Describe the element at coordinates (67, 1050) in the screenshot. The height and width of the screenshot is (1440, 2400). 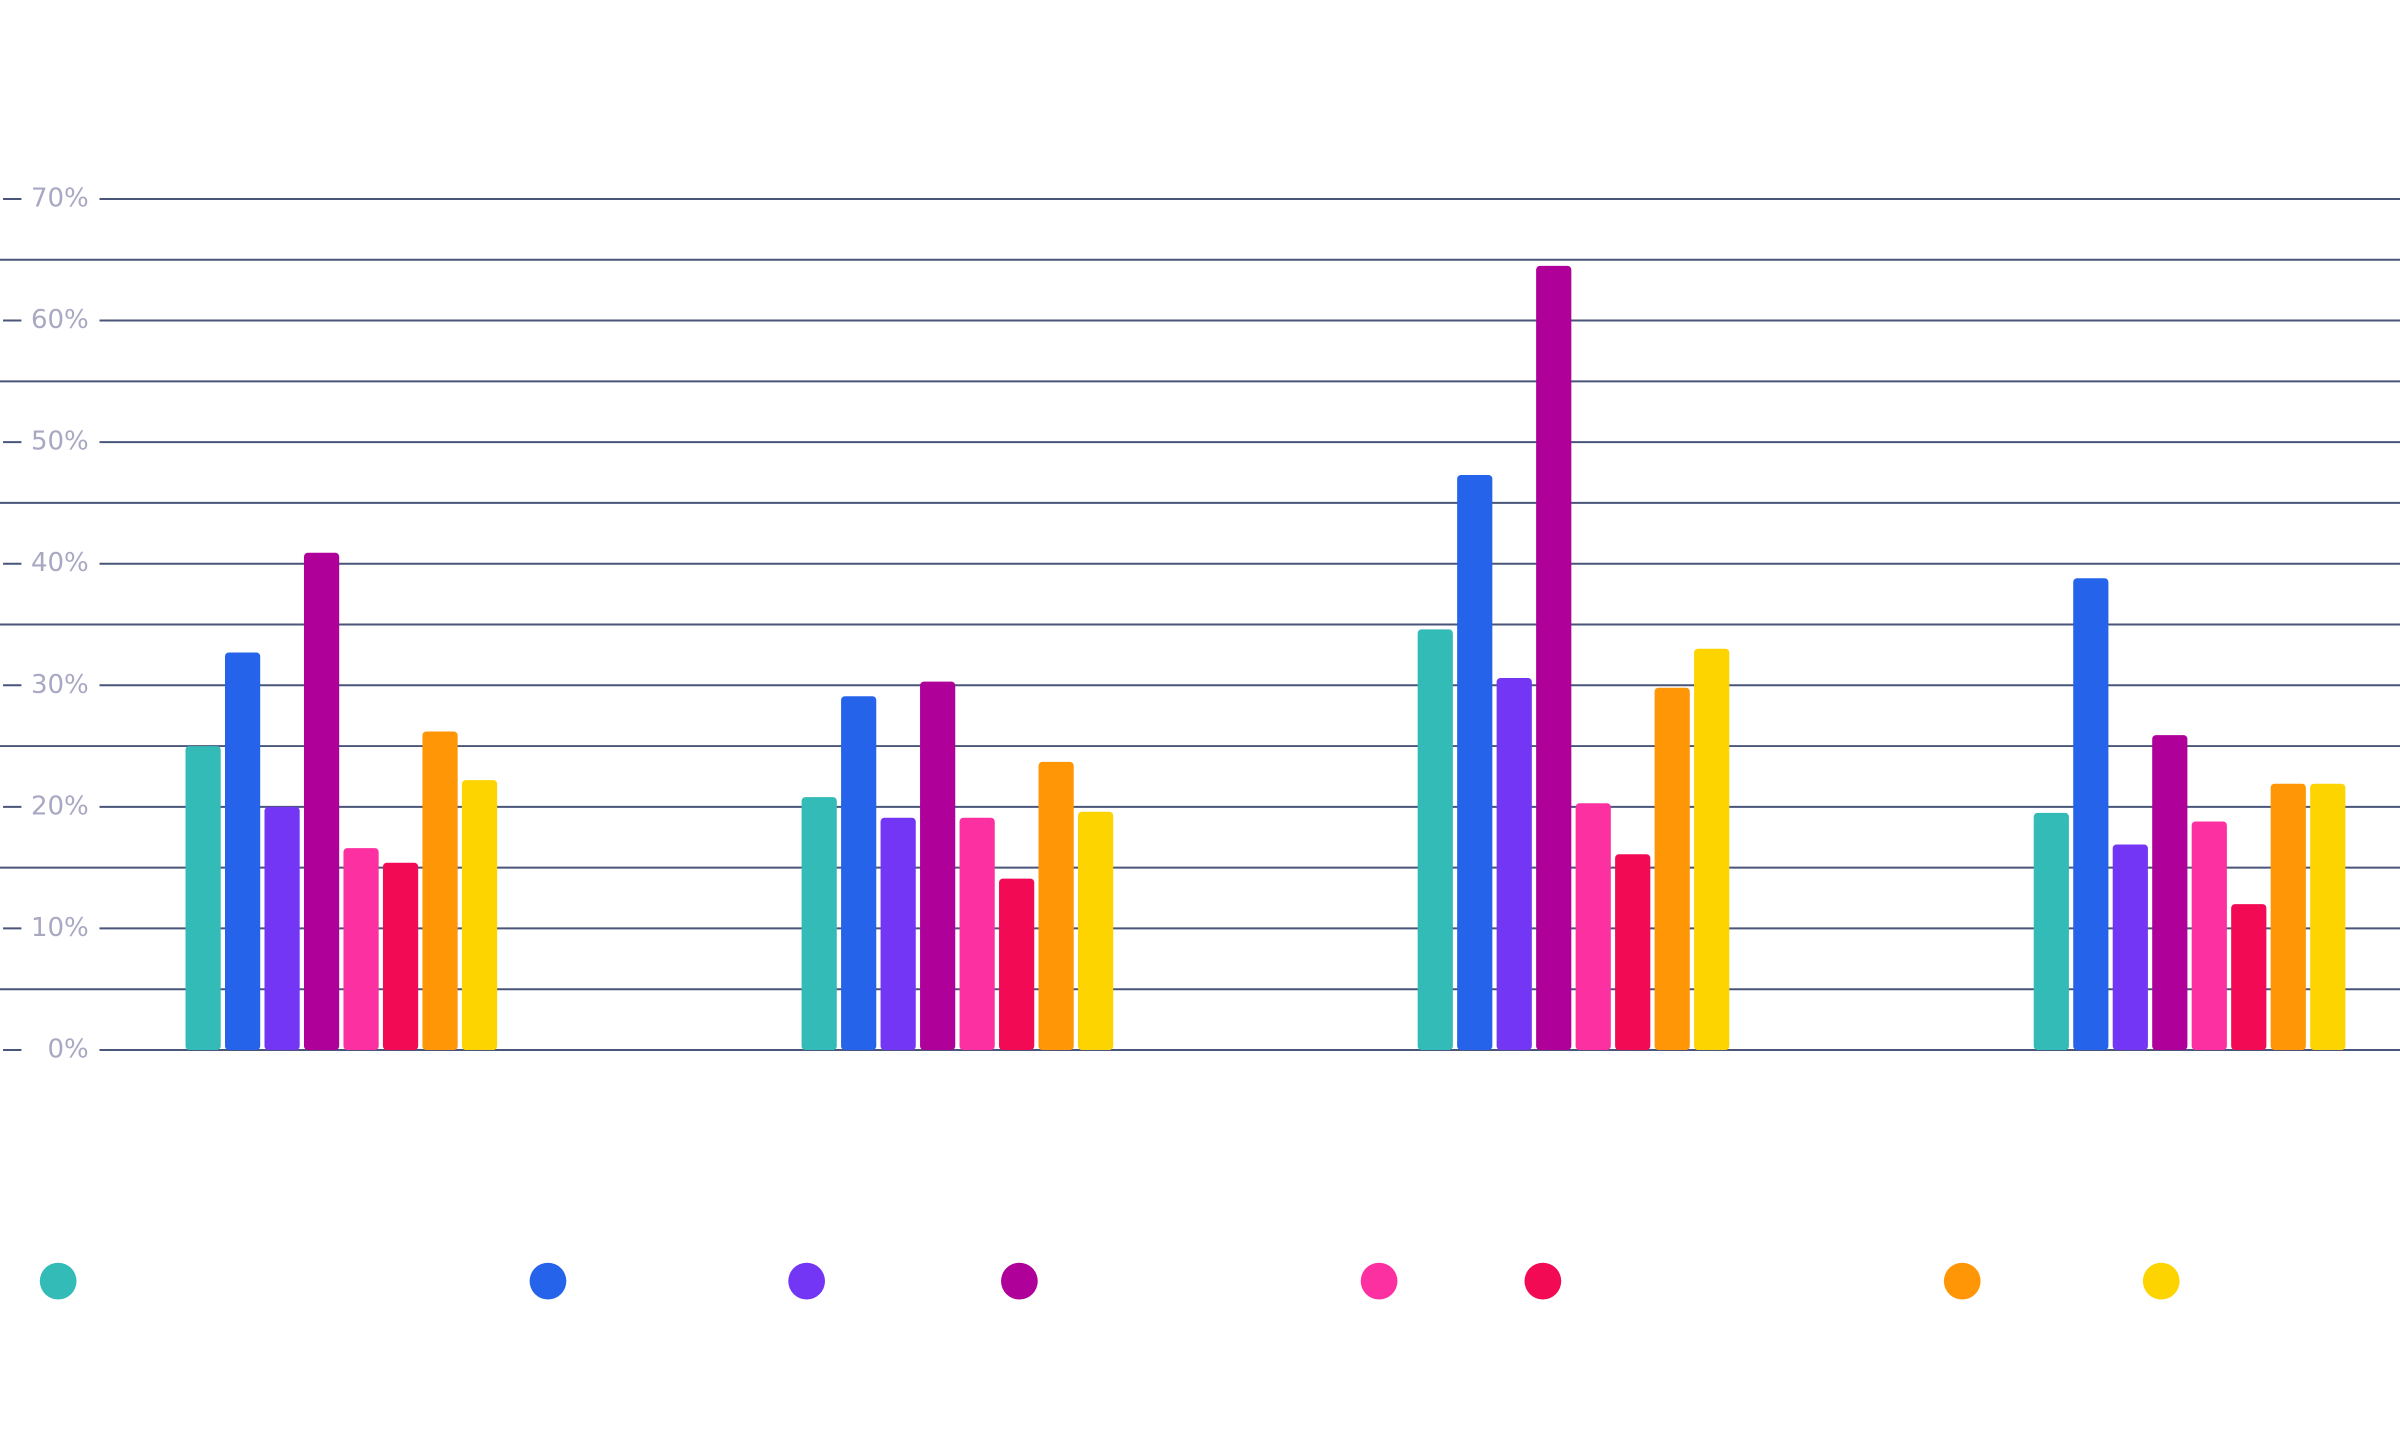
I see `y-tick-label: 0%` at that location.